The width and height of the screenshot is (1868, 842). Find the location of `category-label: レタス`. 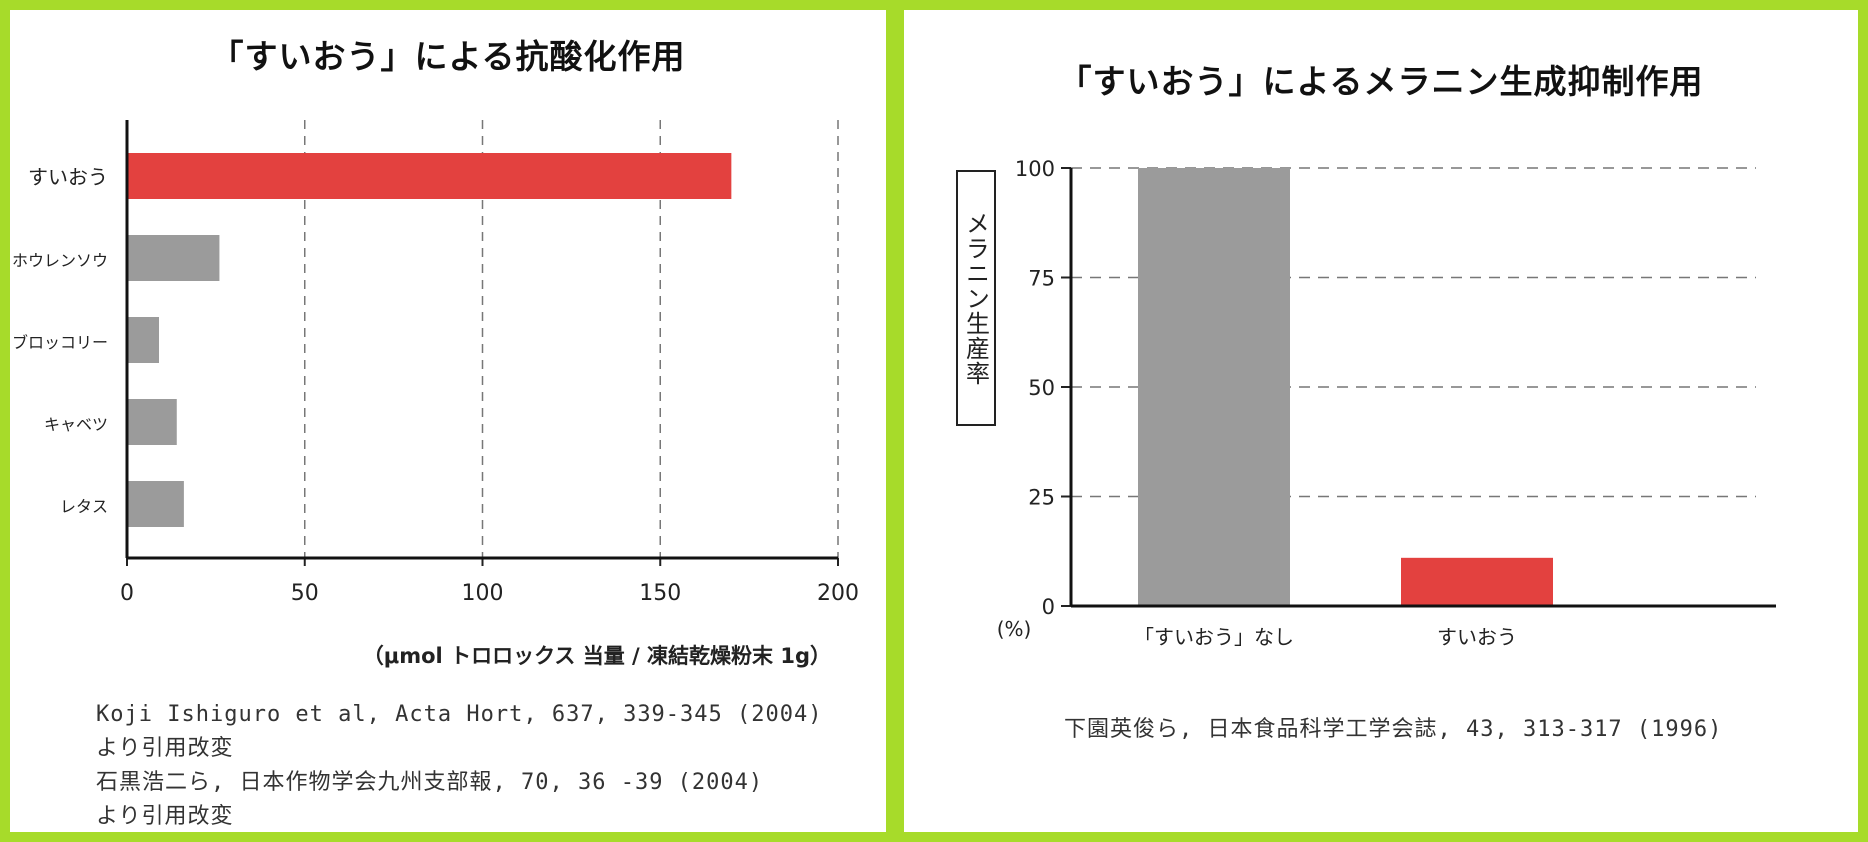

category-label: レタス is located at coordinates (84, 506).